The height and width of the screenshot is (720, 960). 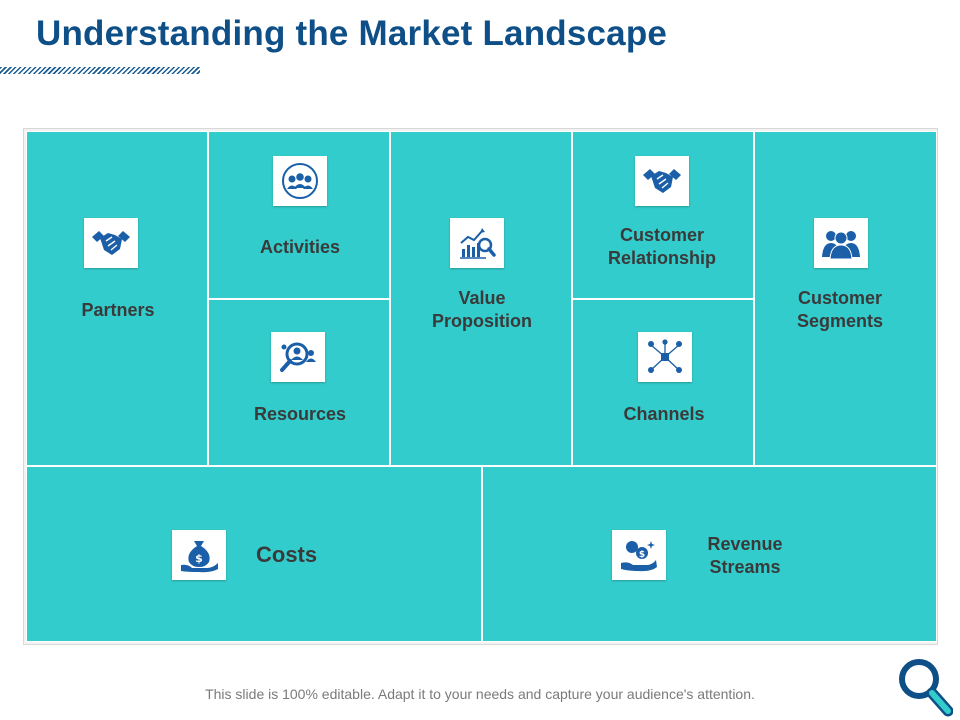 I want to click on customer-relationship-block: Customer Relationship, so click(x=663, y=215).